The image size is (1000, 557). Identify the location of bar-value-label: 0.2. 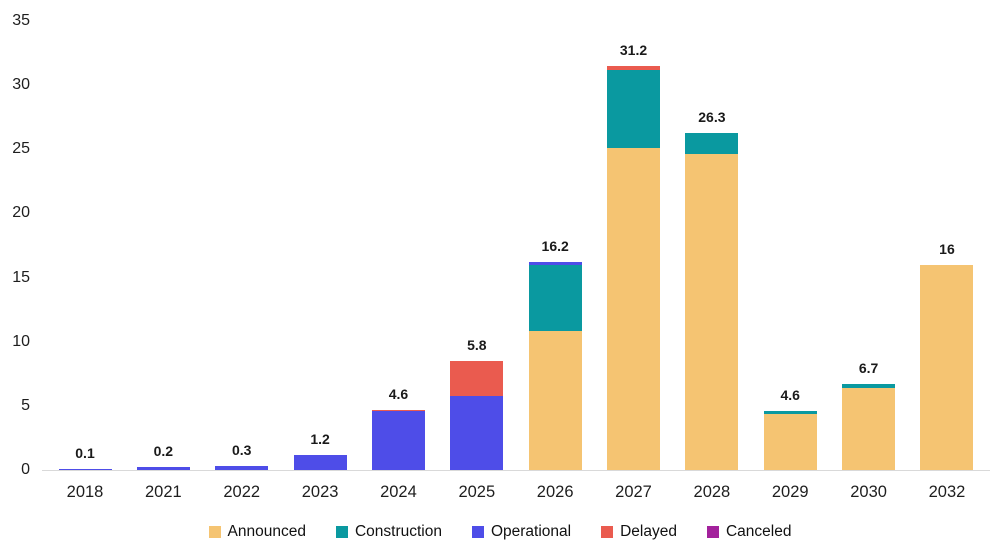
(163, 451).